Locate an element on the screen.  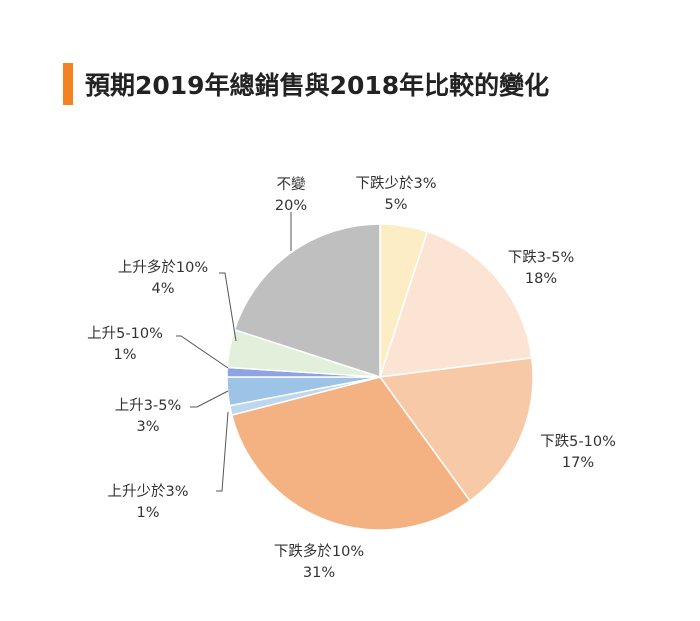
slice-label: 下跌多於10% is located at coordinates (319, 551).